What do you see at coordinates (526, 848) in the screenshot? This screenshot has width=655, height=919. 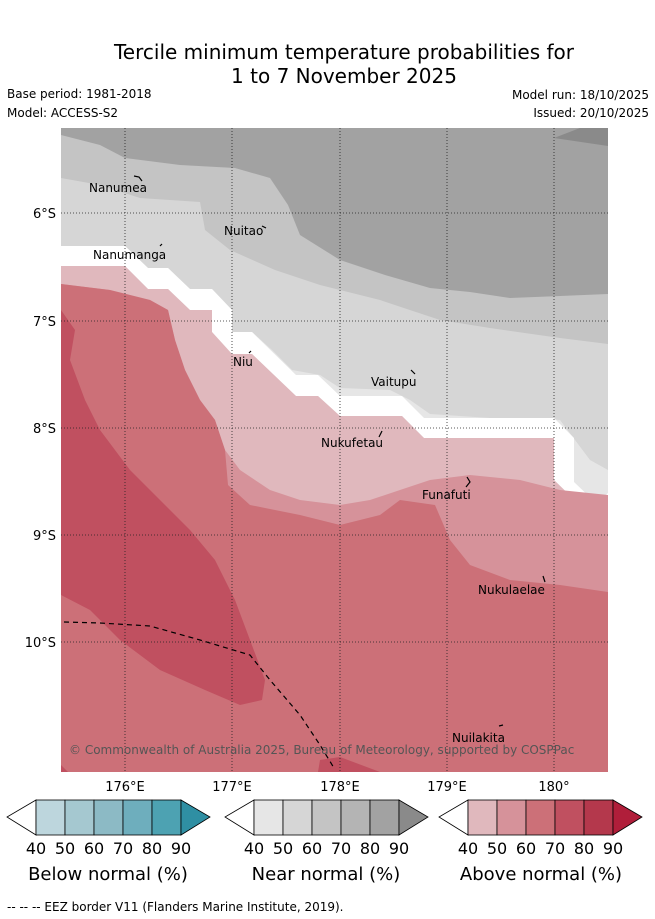 I see `legend-above-tick: 60` at bounding box center [526, 848].